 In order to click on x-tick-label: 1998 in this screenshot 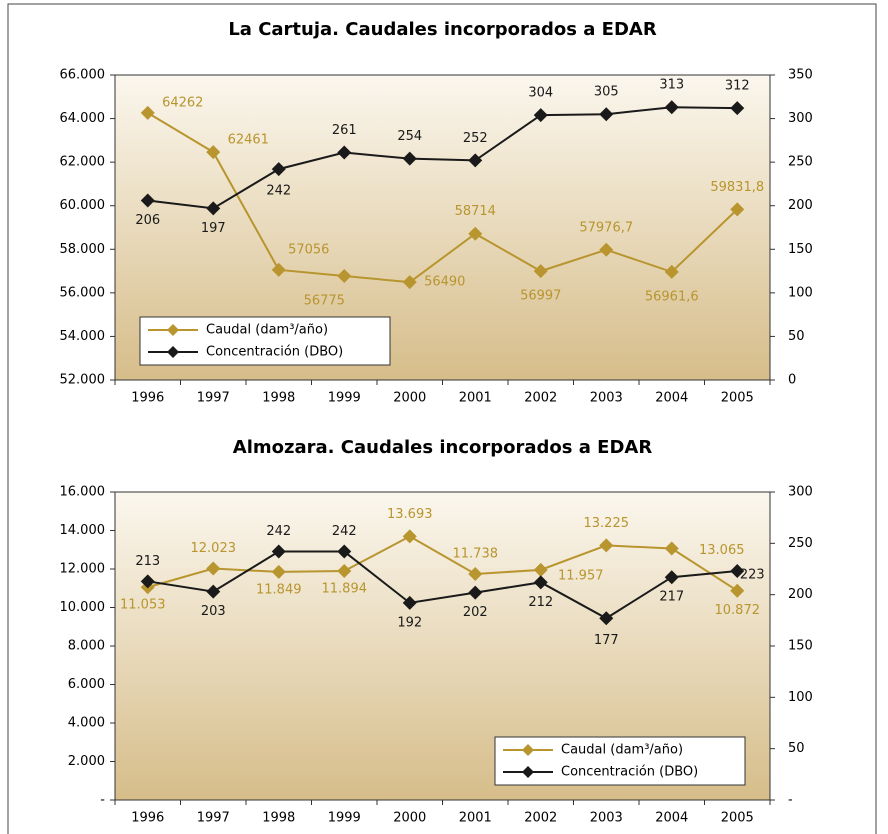, I will do `click(278, 818)`.